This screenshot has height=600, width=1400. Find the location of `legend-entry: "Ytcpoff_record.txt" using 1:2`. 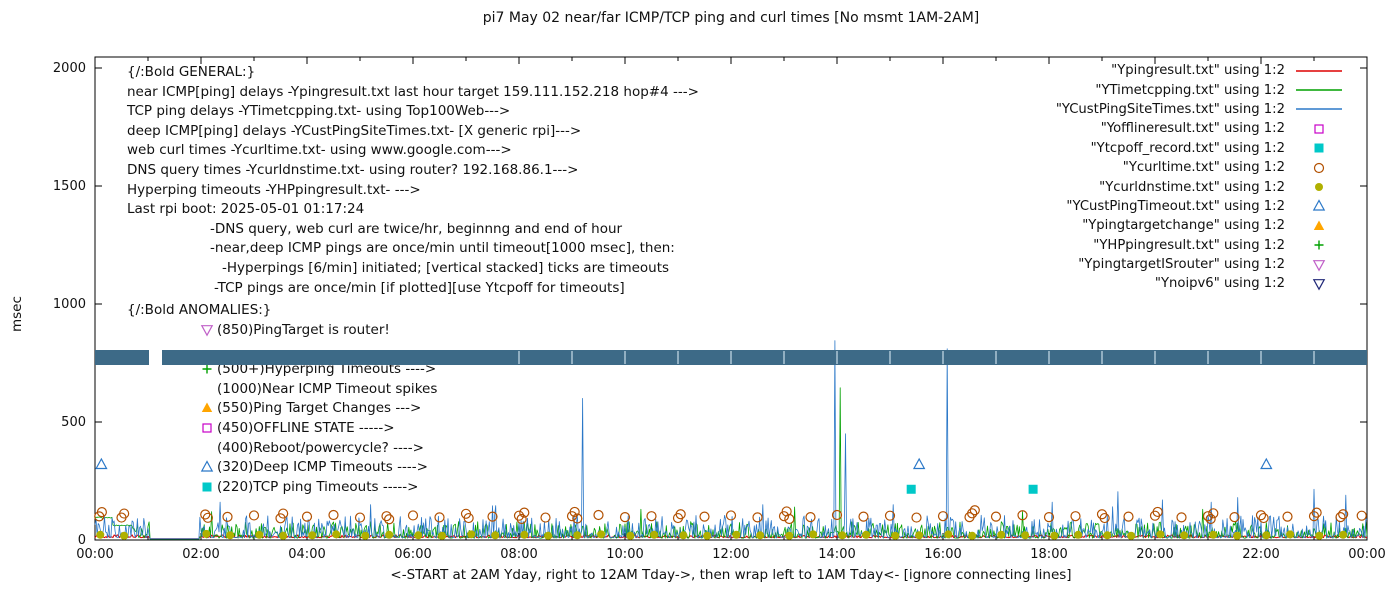

legend-entry: "Ytcpoff_record.txt" using 1:2 is located at coordinates (1200, 148).